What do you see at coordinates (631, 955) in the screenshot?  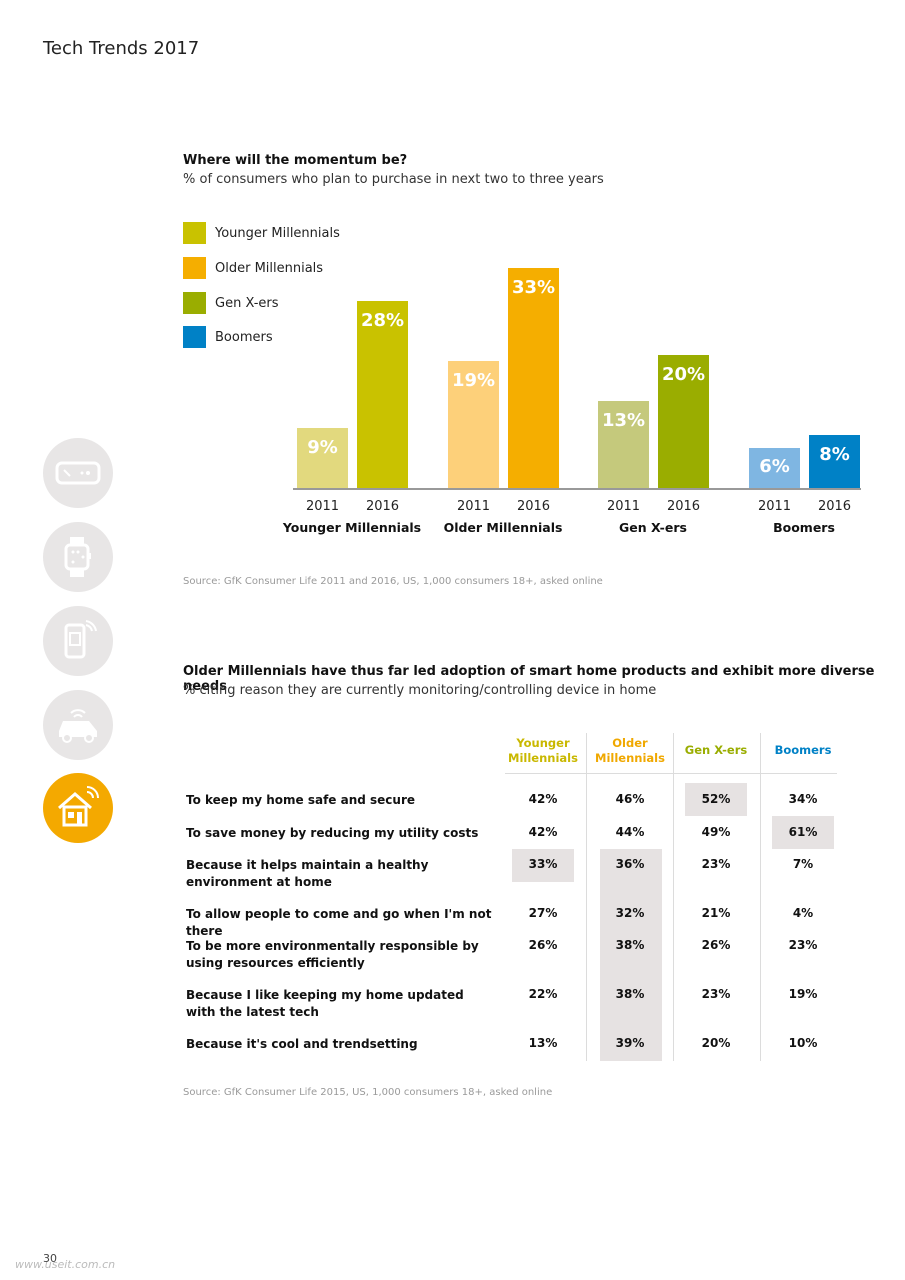 I see `highlight-column` at bounding box center [631, 955].